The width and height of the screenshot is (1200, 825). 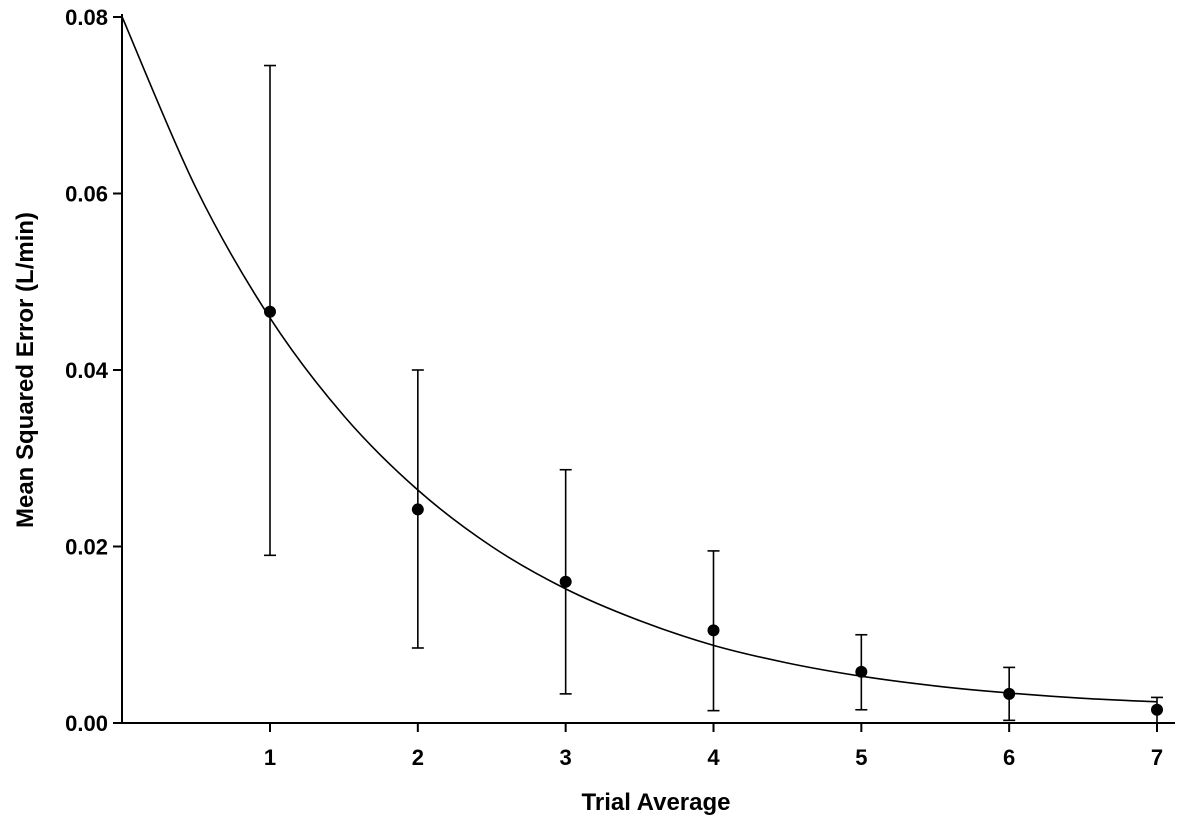 What do you see at coordinates (86, 547) in the screenshot?
I see `y-tick-label: 0.02` at bounding box center [86, 547].